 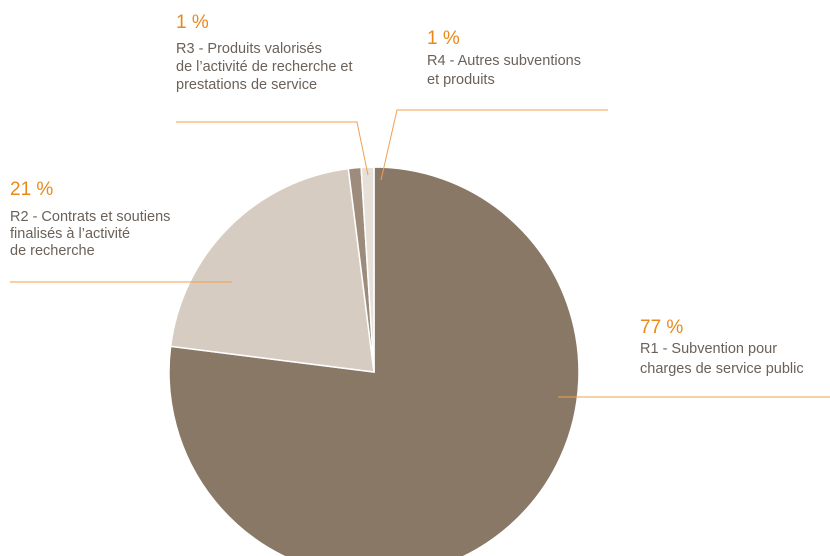 What do you see at coordinates (249, 49) in the screenshot?
I see `slice-label: R3 - Produits valorisés` at bounding box center [249, 49].